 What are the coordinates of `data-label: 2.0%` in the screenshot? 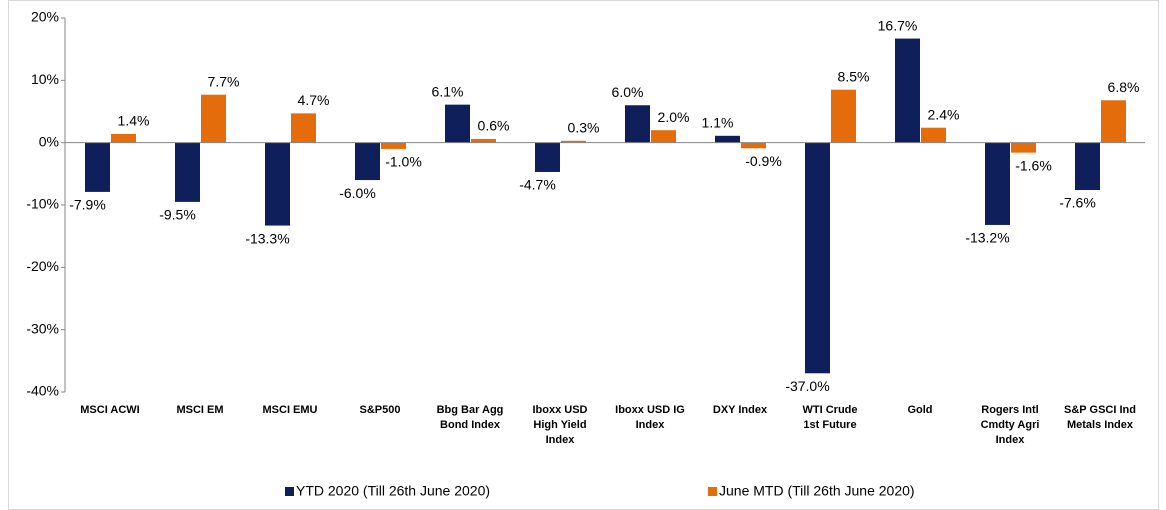 It's located at (674, 117).